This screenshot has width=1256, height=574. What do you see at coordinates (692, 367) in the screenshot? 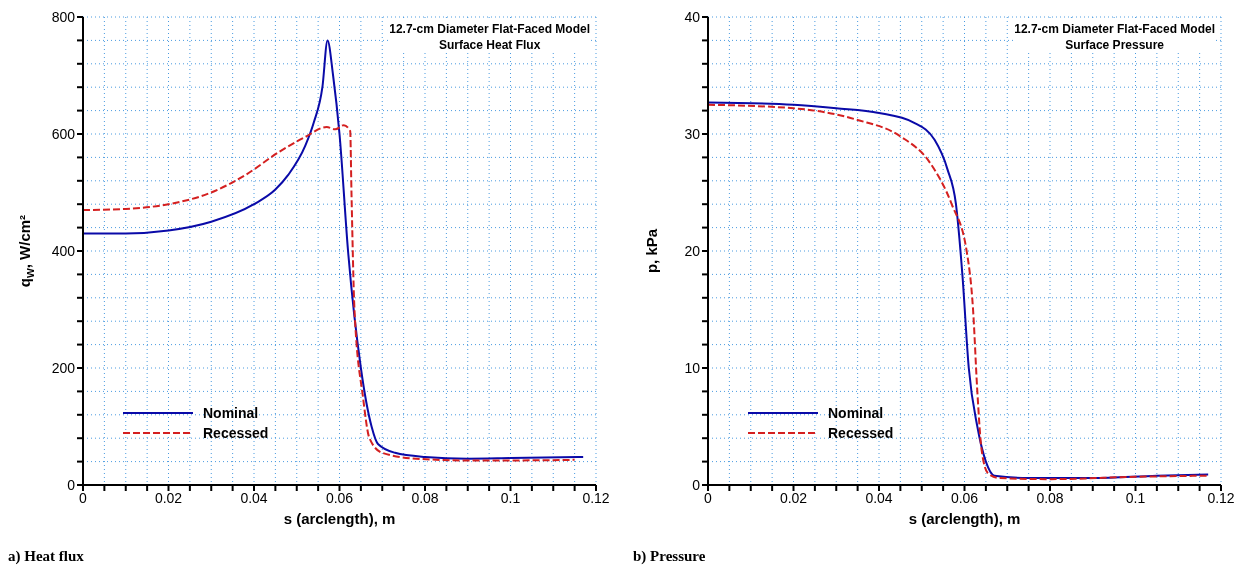
I see `y-tick-label: 10` at bounding box center [692, 367].